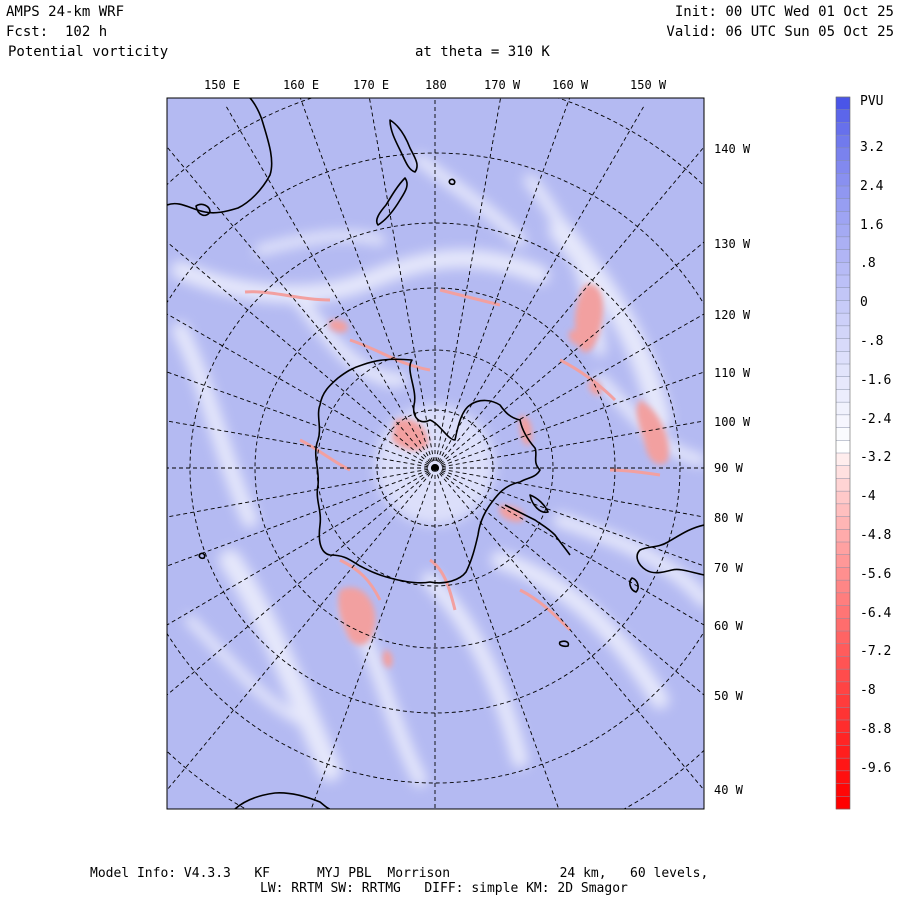 This screenshot has width=900, height=900. I want to click on lon-label-right: 60 W, so click(728, 626).